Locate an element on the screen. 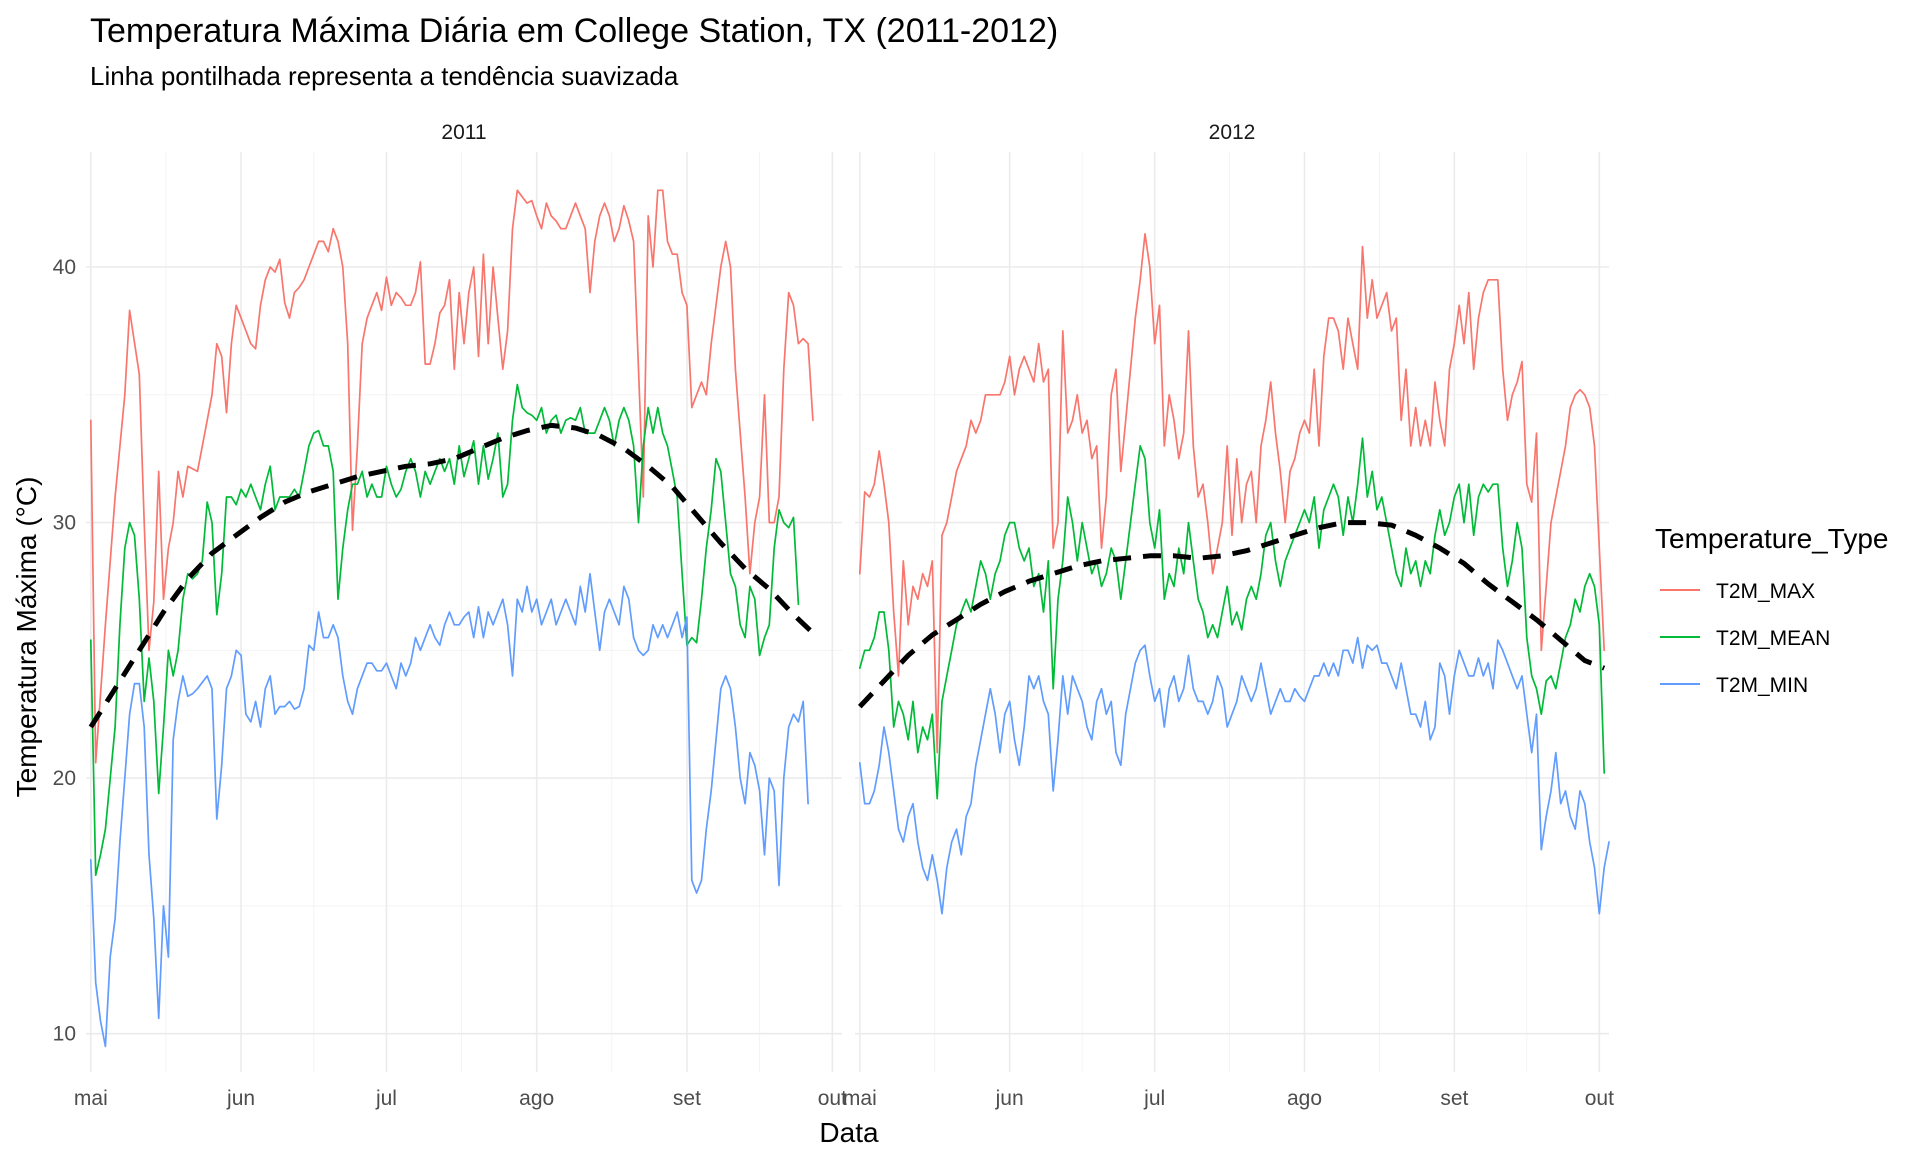 Image resolution: width=1920 pixels, height=1152 pixels. y-tick-10: 10 is located at coordinates (64, 1034).